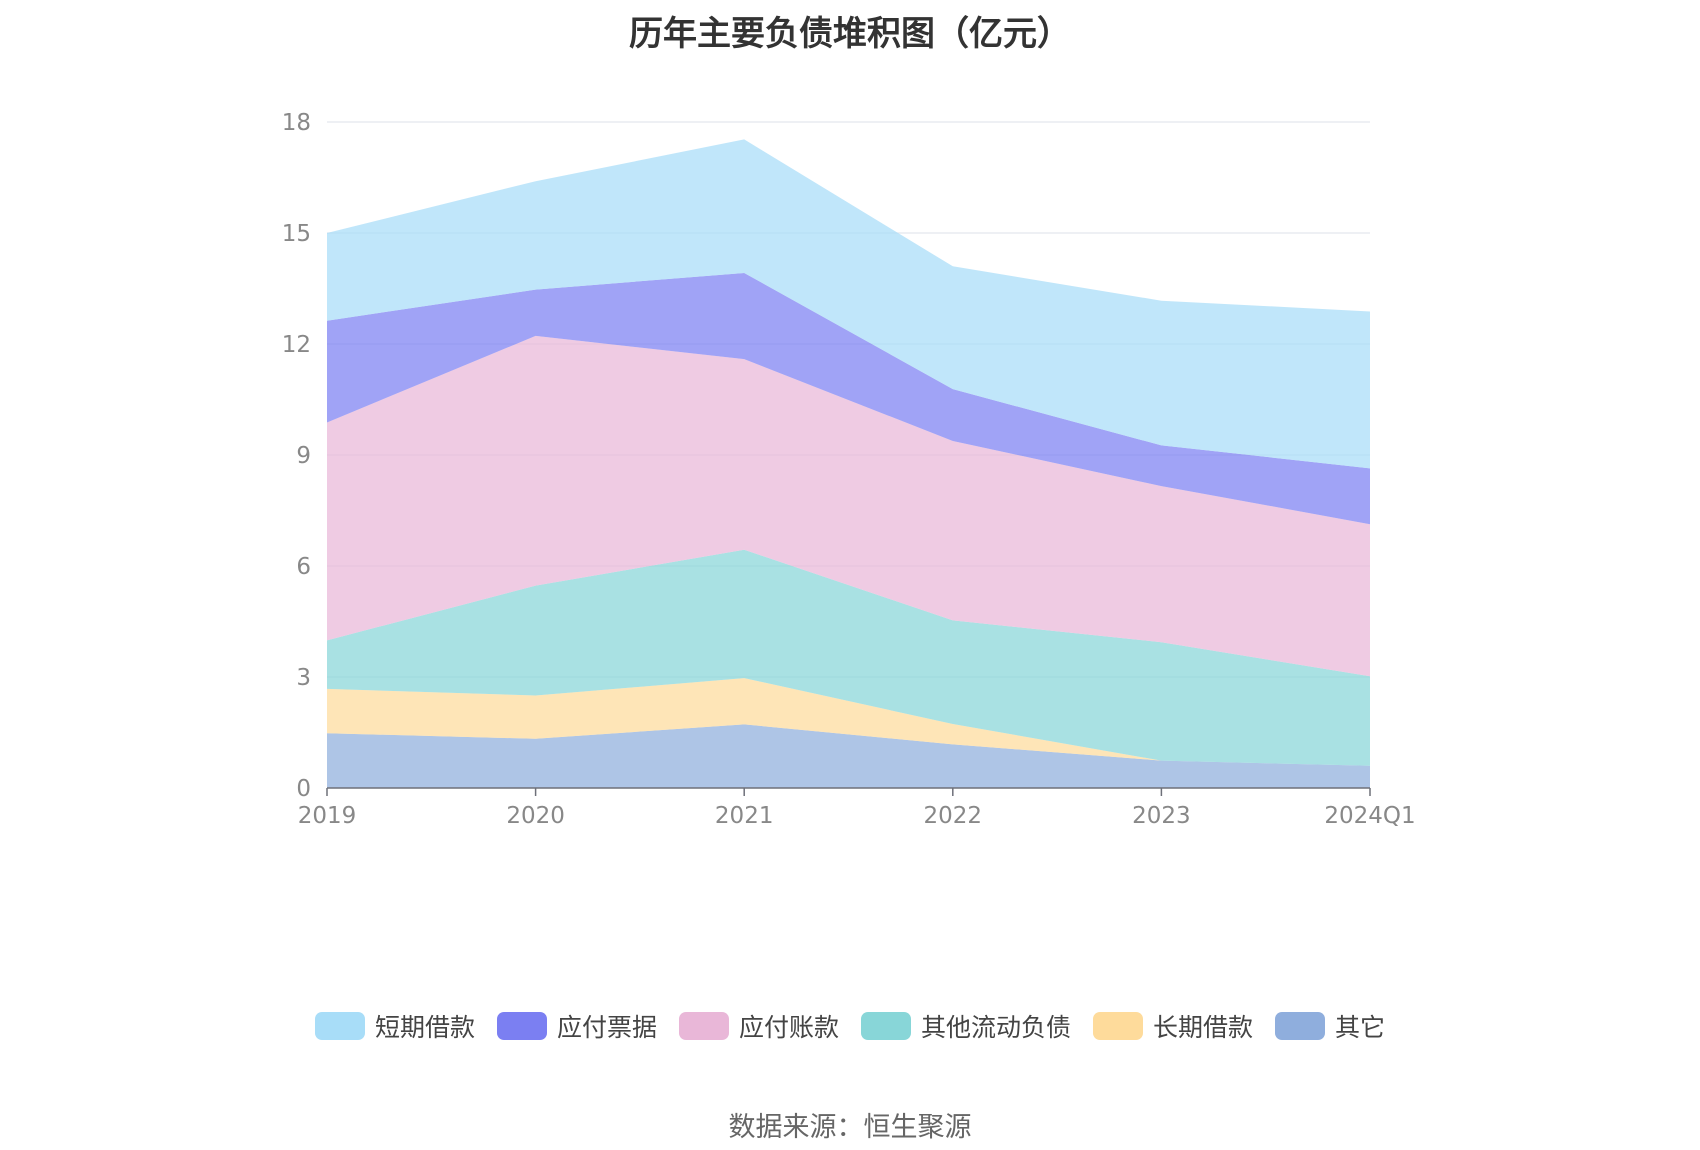 The width and height of the screenshot is (1700, 1150). What do you see at coordinates (857, 816) in the screenshot?
I see `x-axis-tick-labels: 2019 2020 2021 2022 2023 2024Q1` at bounding box center [857, 816].